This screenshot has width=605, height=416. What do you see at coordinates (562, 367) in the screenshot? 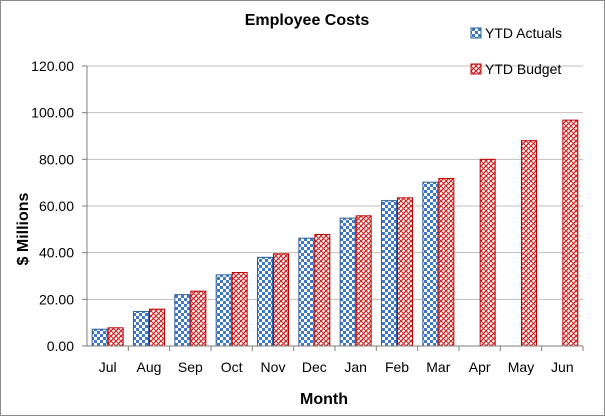
I see `x-tick-label: Jun` at bounding box center [562, 367].